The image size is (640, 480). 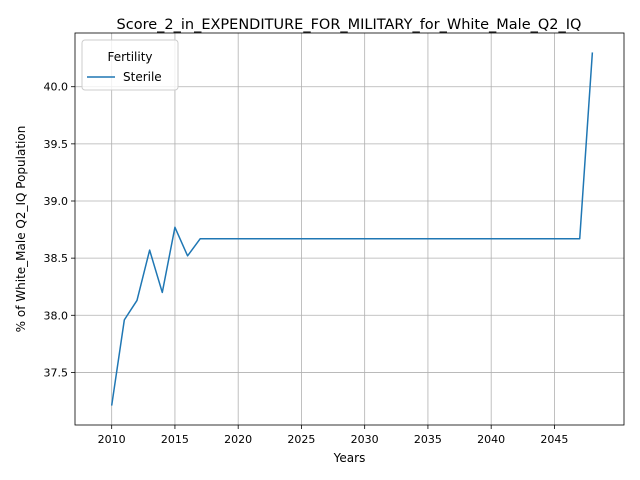 What do you see at coordinates (491, 439) in the screenshot?
I see `x-tick-label: 2040` at bounding box center [491, 439].